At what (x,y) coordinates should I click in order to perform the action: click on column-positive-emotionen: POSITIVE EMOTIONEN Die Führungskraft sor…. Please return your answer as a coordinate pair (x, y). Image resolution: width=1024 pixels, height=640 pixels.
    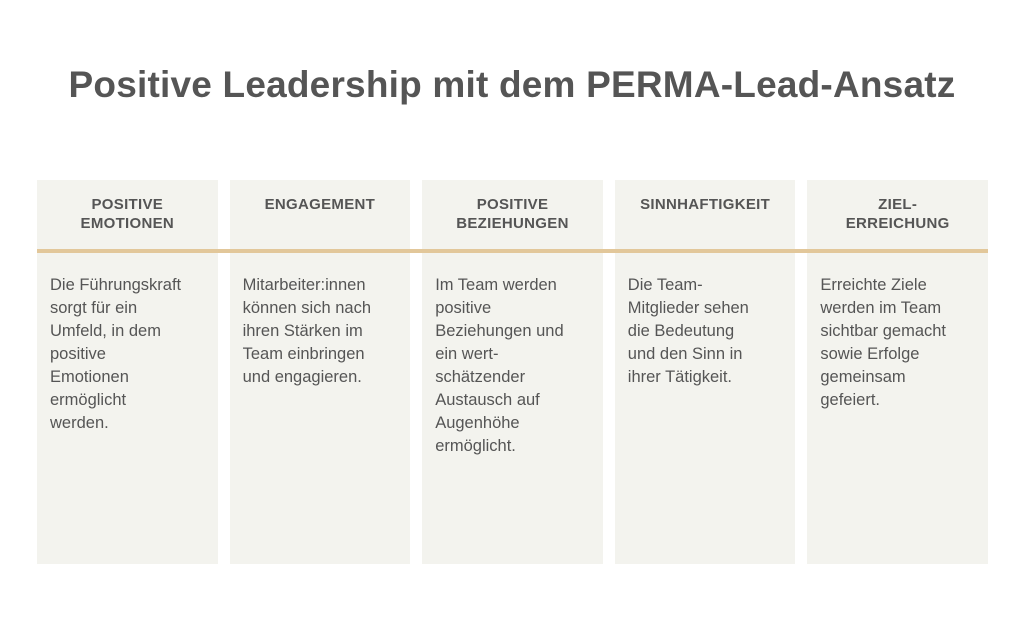
    Looking at the image, I should click on (127, 372).